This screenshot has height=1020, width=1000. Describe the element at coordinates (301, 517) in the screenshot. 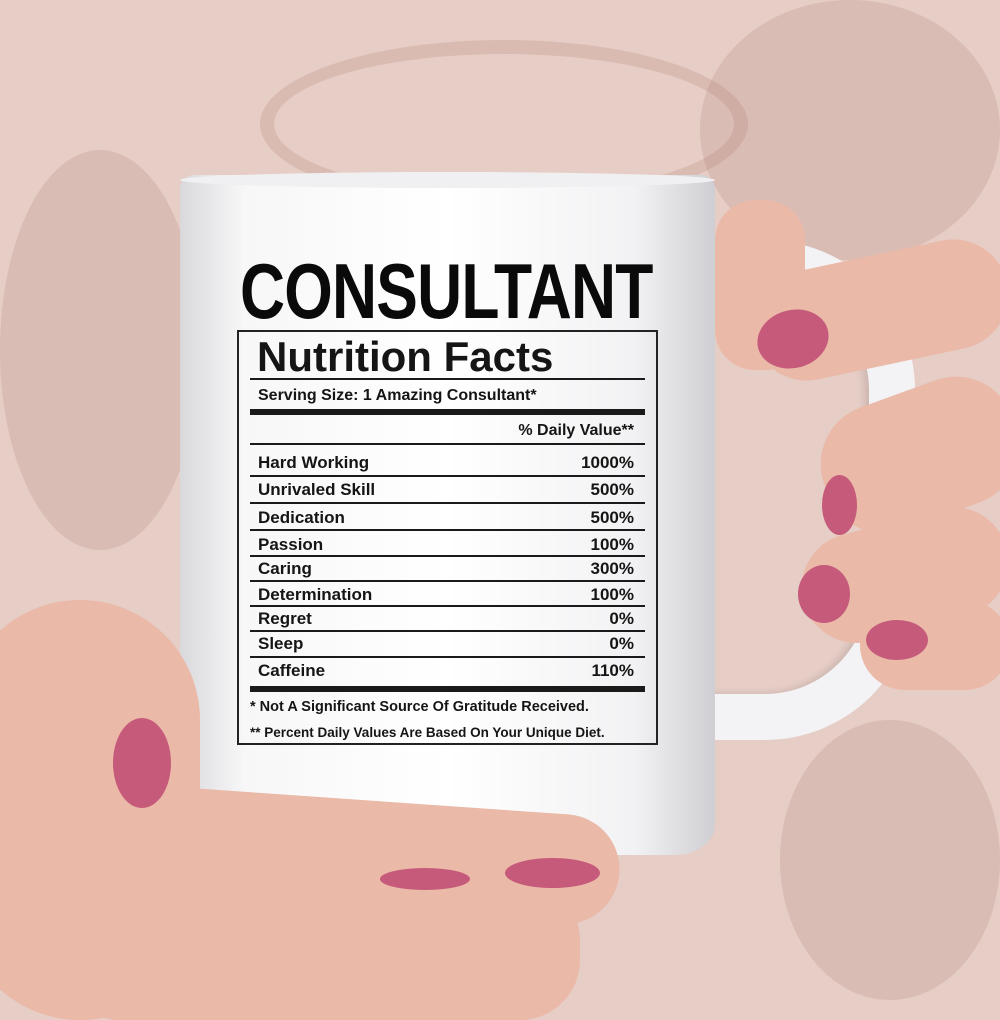

I see `nutrient-label: Dedication` at that location.